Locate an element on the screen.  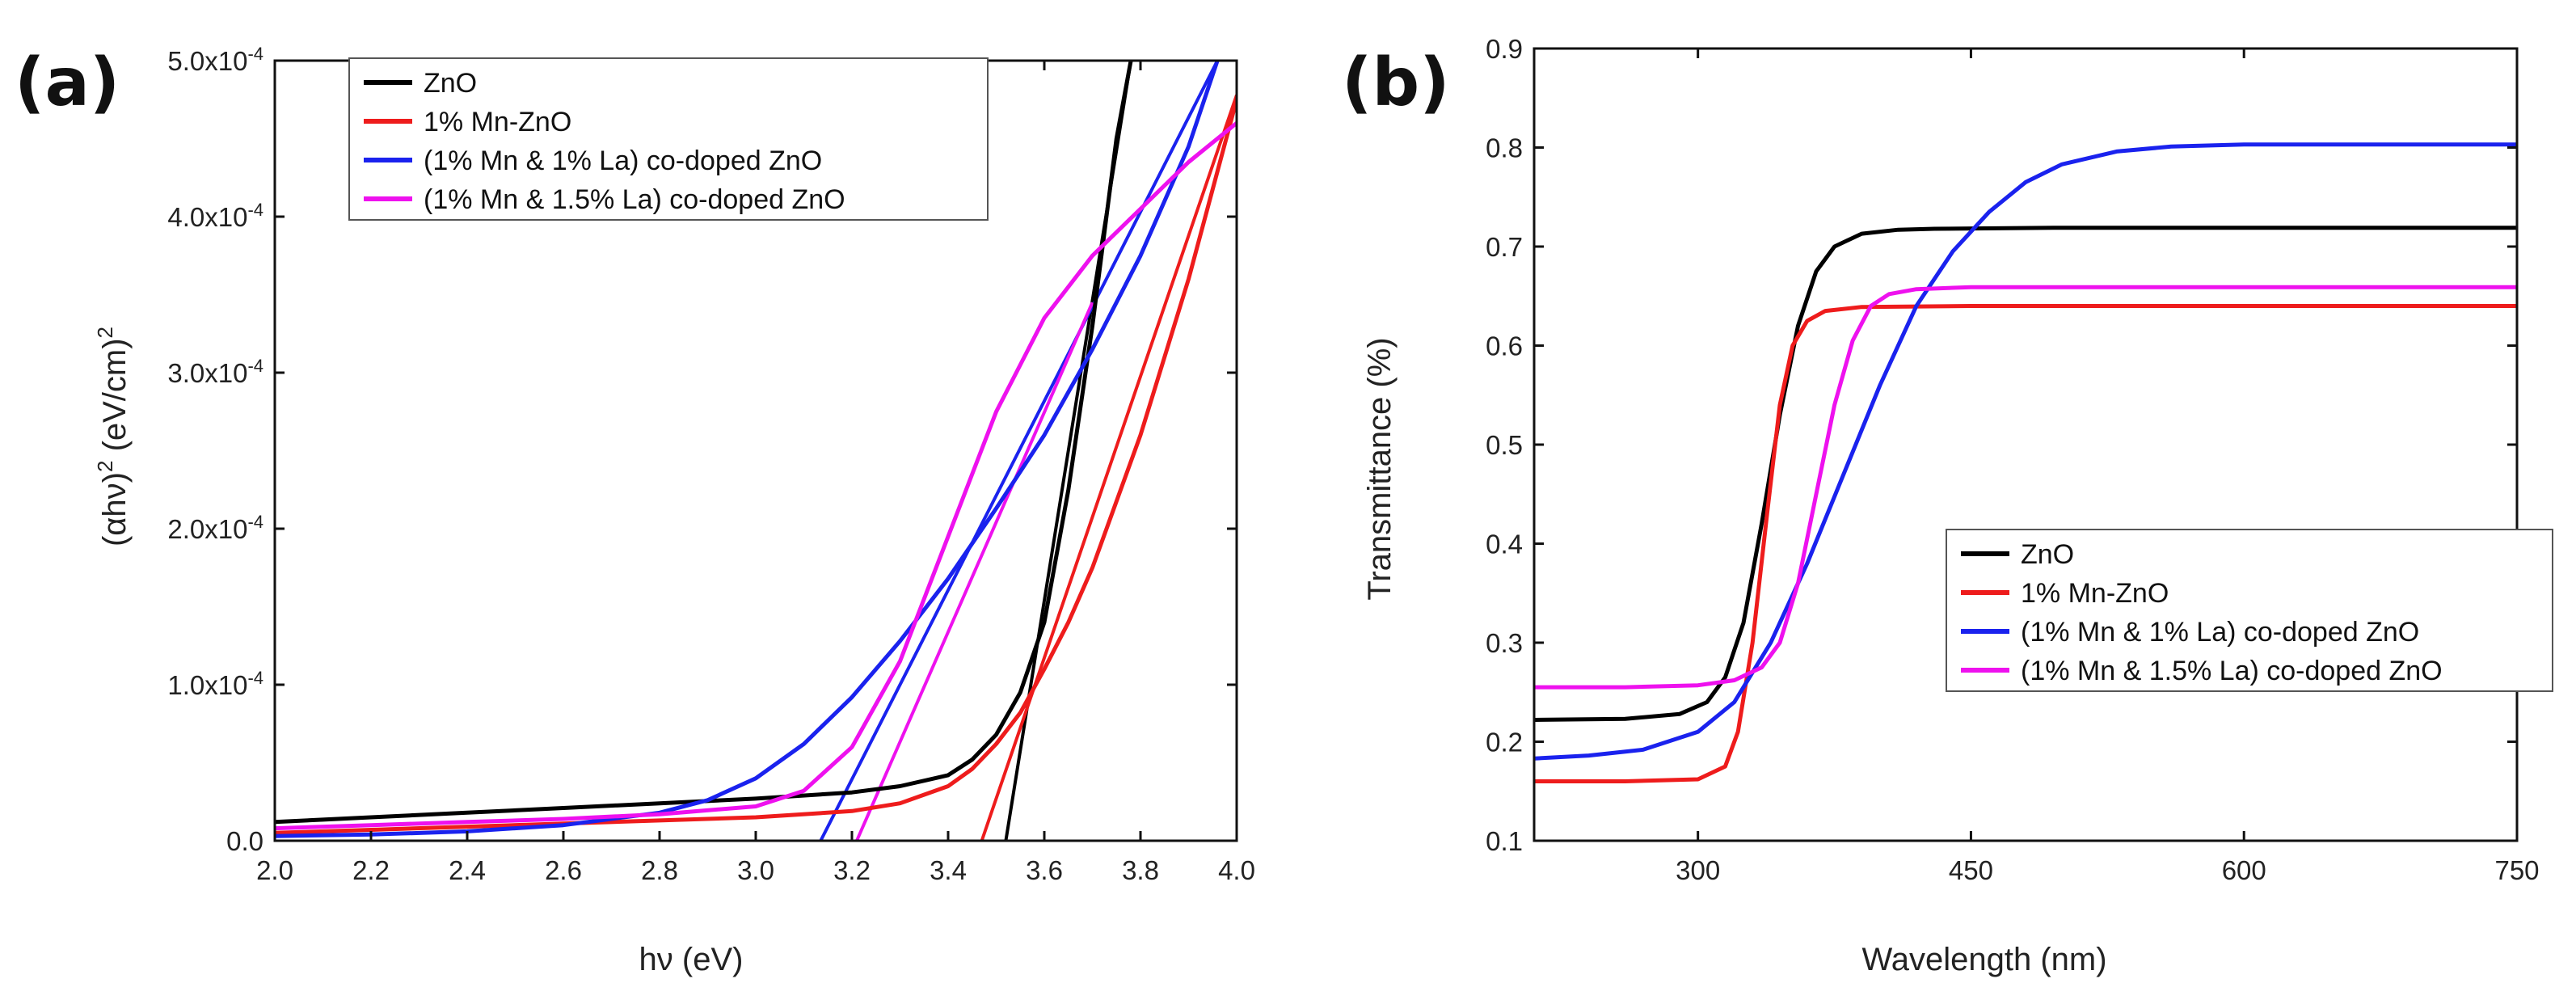
panel-a-fit-line-mnla1 is located at coordinates (1019, 451).